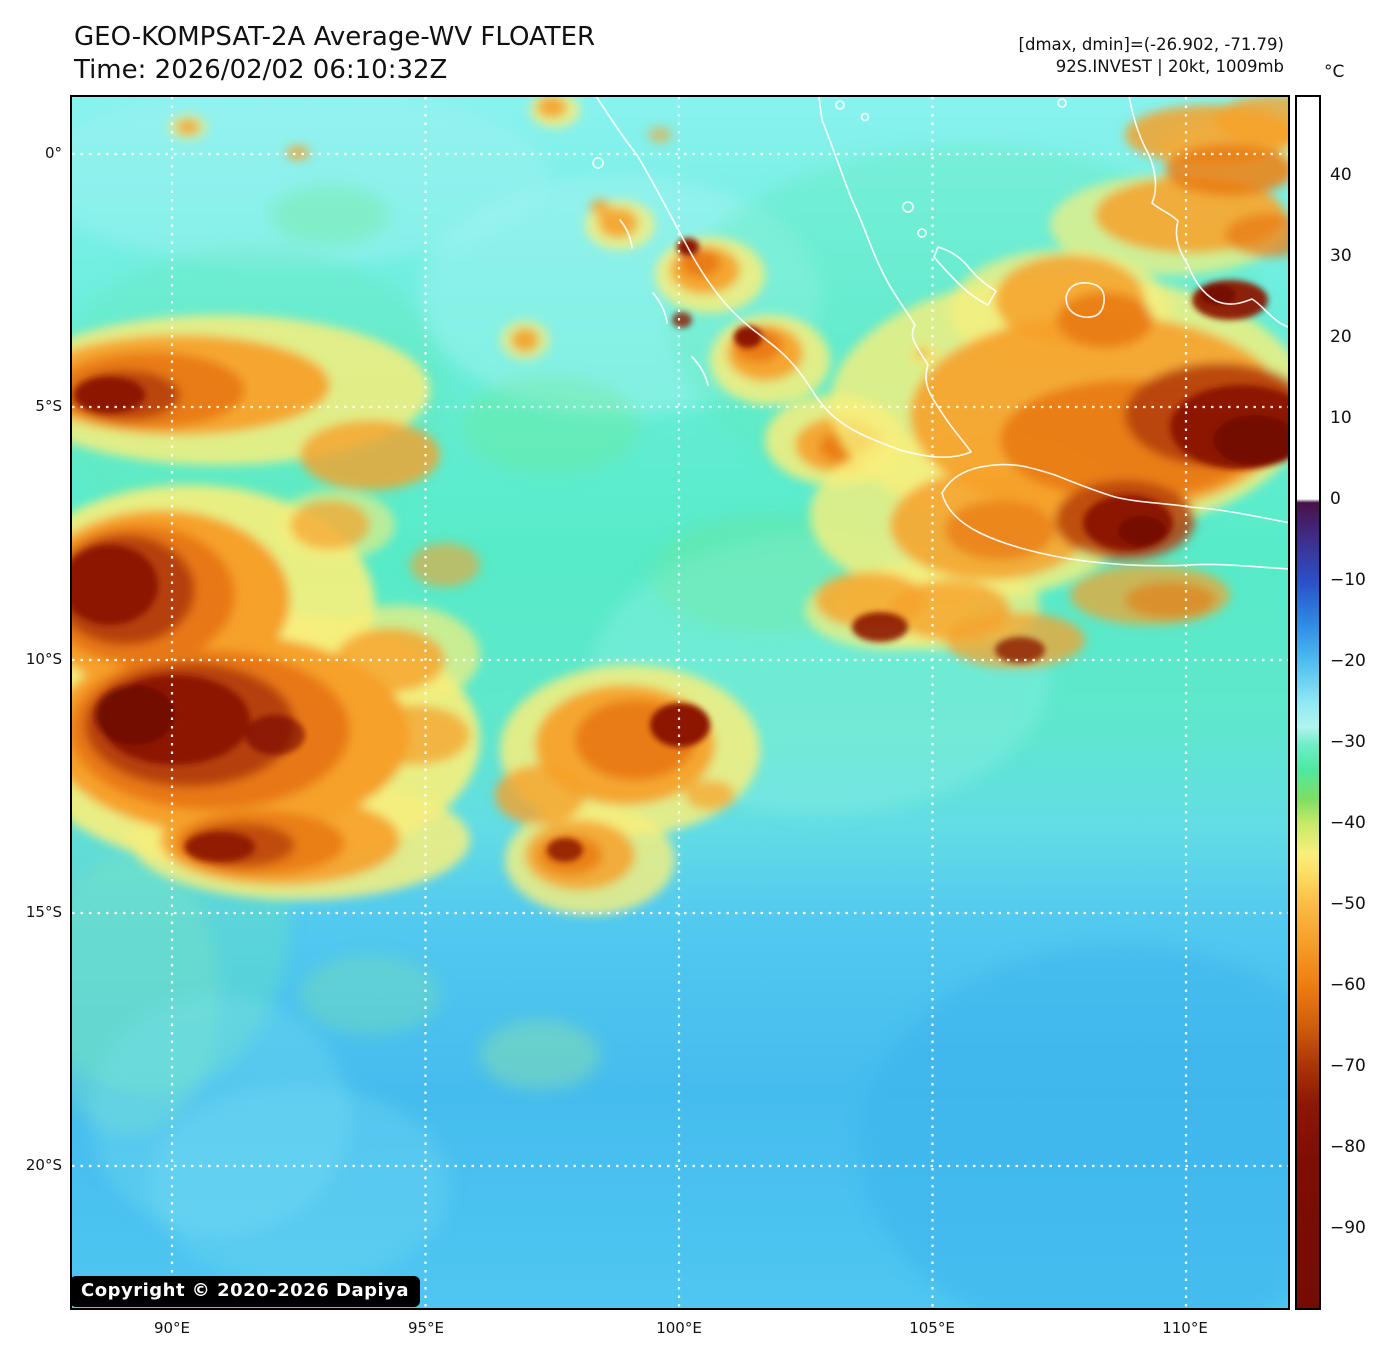  Describe the element at coordinates (261, 70) in the screenshot. I see `title-line2: Time: 2026/02/02 06:10:32Z` at that location.